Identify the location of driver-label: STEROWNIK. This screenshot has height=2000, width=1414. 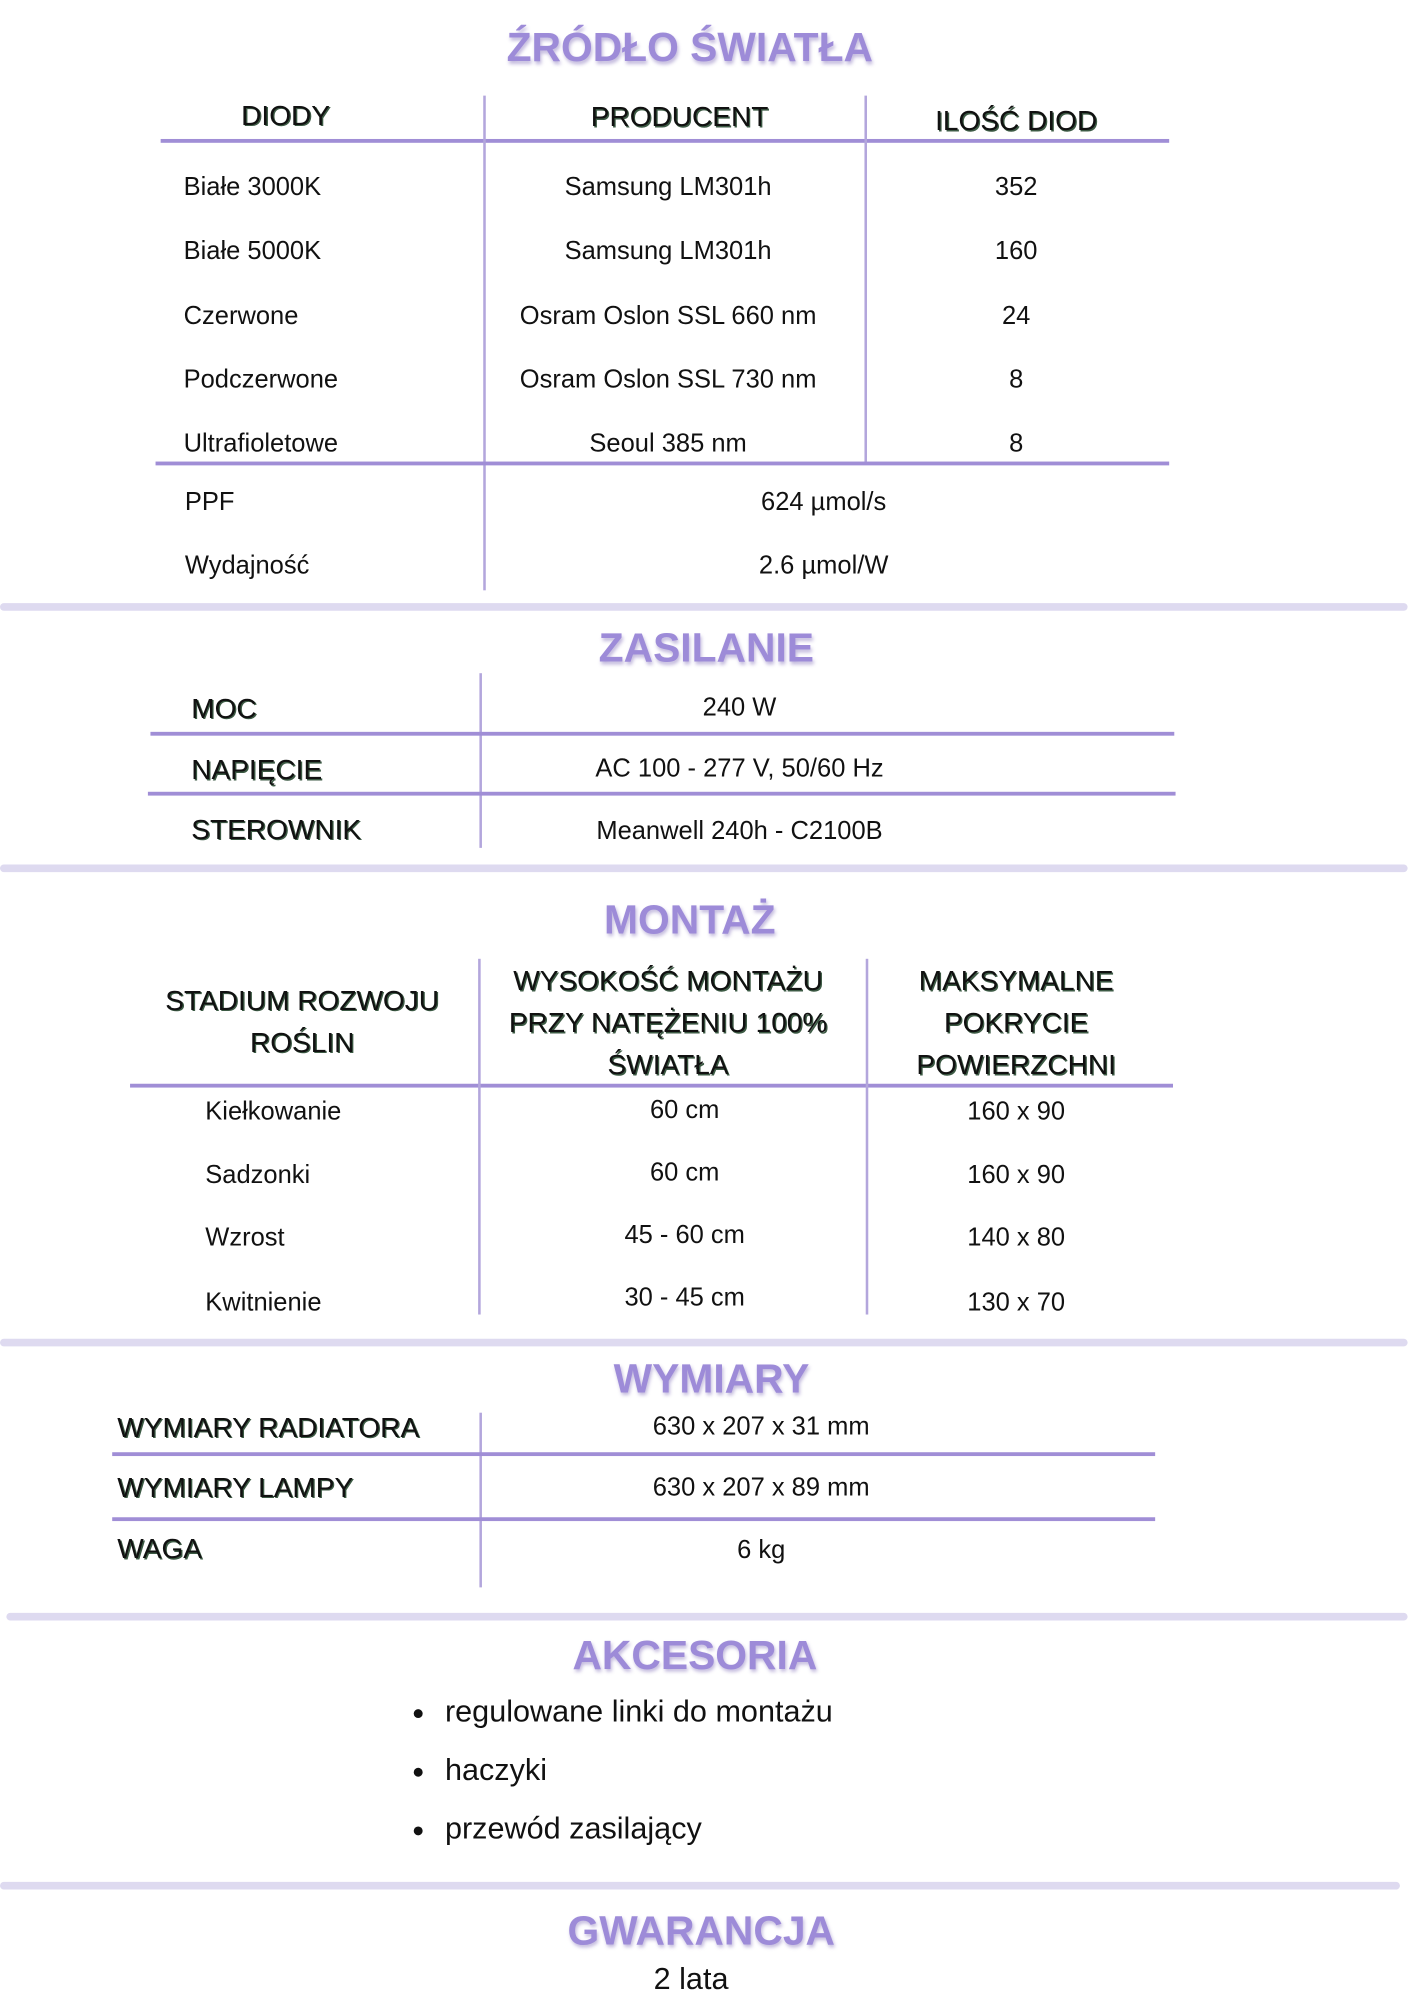
(276, 829).